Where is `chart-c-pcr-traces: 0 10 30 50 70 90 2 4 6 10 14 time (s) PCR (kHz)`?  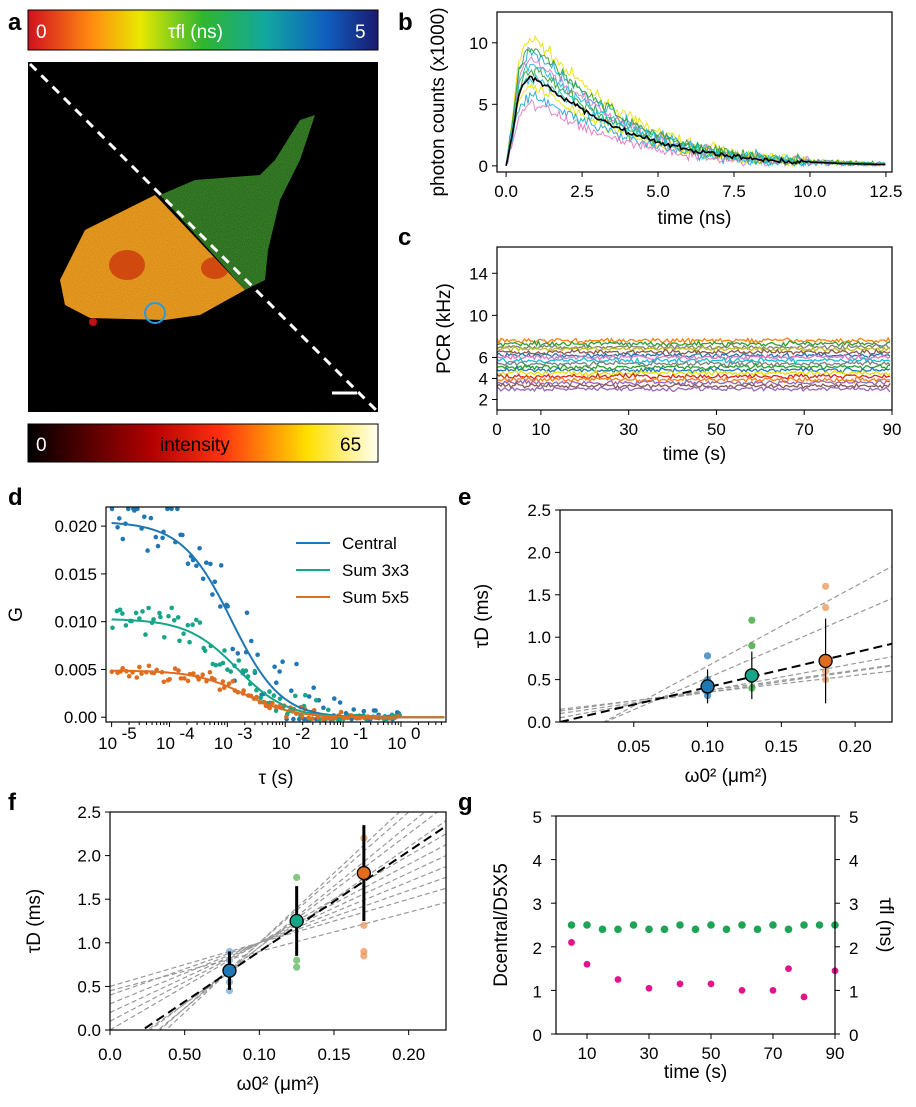 chart-c-pcr-traces: 0 10 30 50 70 90 2 4 6 10 14 time (s) PCR (kHz) is located at coordinates (667, 355).